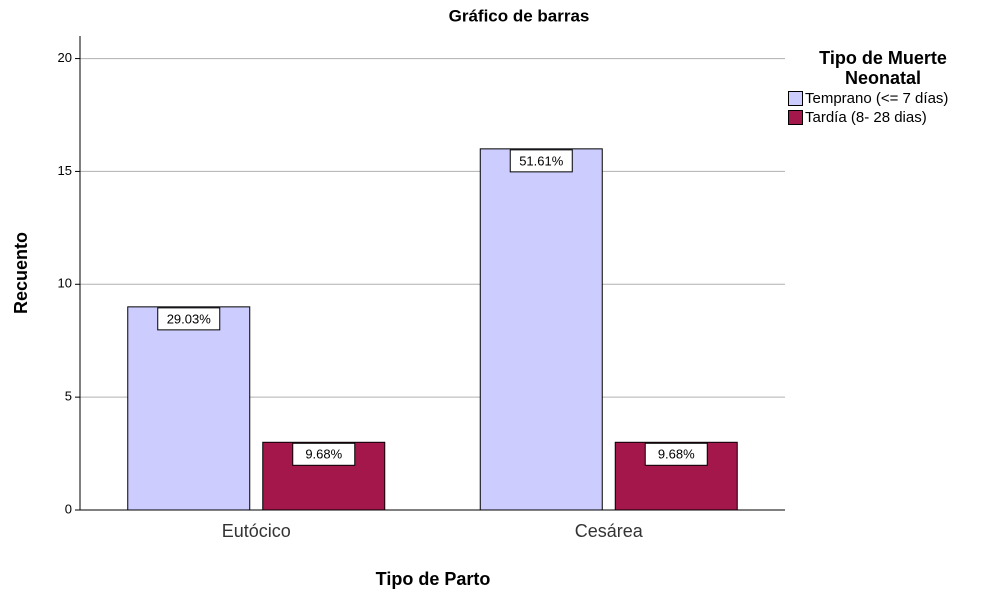 The width and height of the screenshot is (997, 596). I want to click on legend-item: Tardía (8- 28 dias), so click(892, 117).